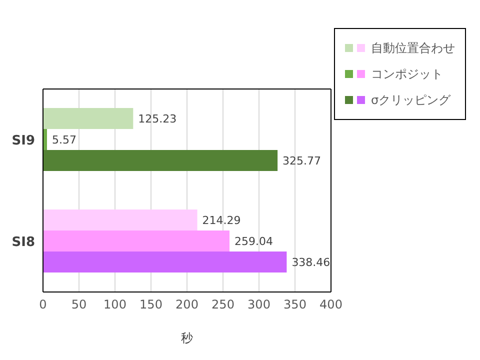  What do you see at coordinates (79, 305) in the screenshot?
I see `x-tick-label: 50` at bounding box center [79, 305].